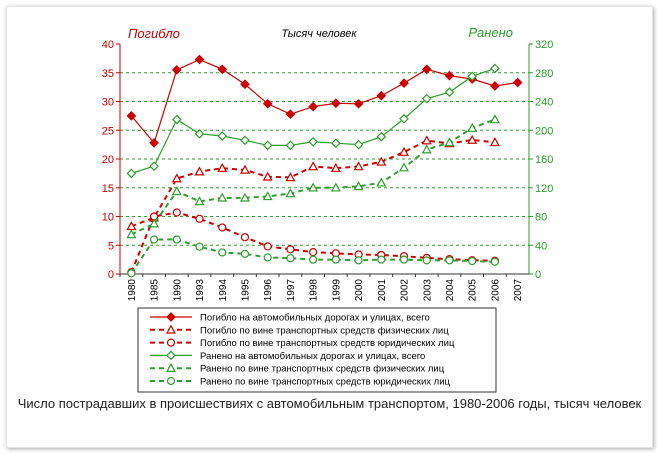  What do you see at coordinates (200, 290) in the screenshot?
I see `x-tick-label: 1993` at bounding box center [200, 290].